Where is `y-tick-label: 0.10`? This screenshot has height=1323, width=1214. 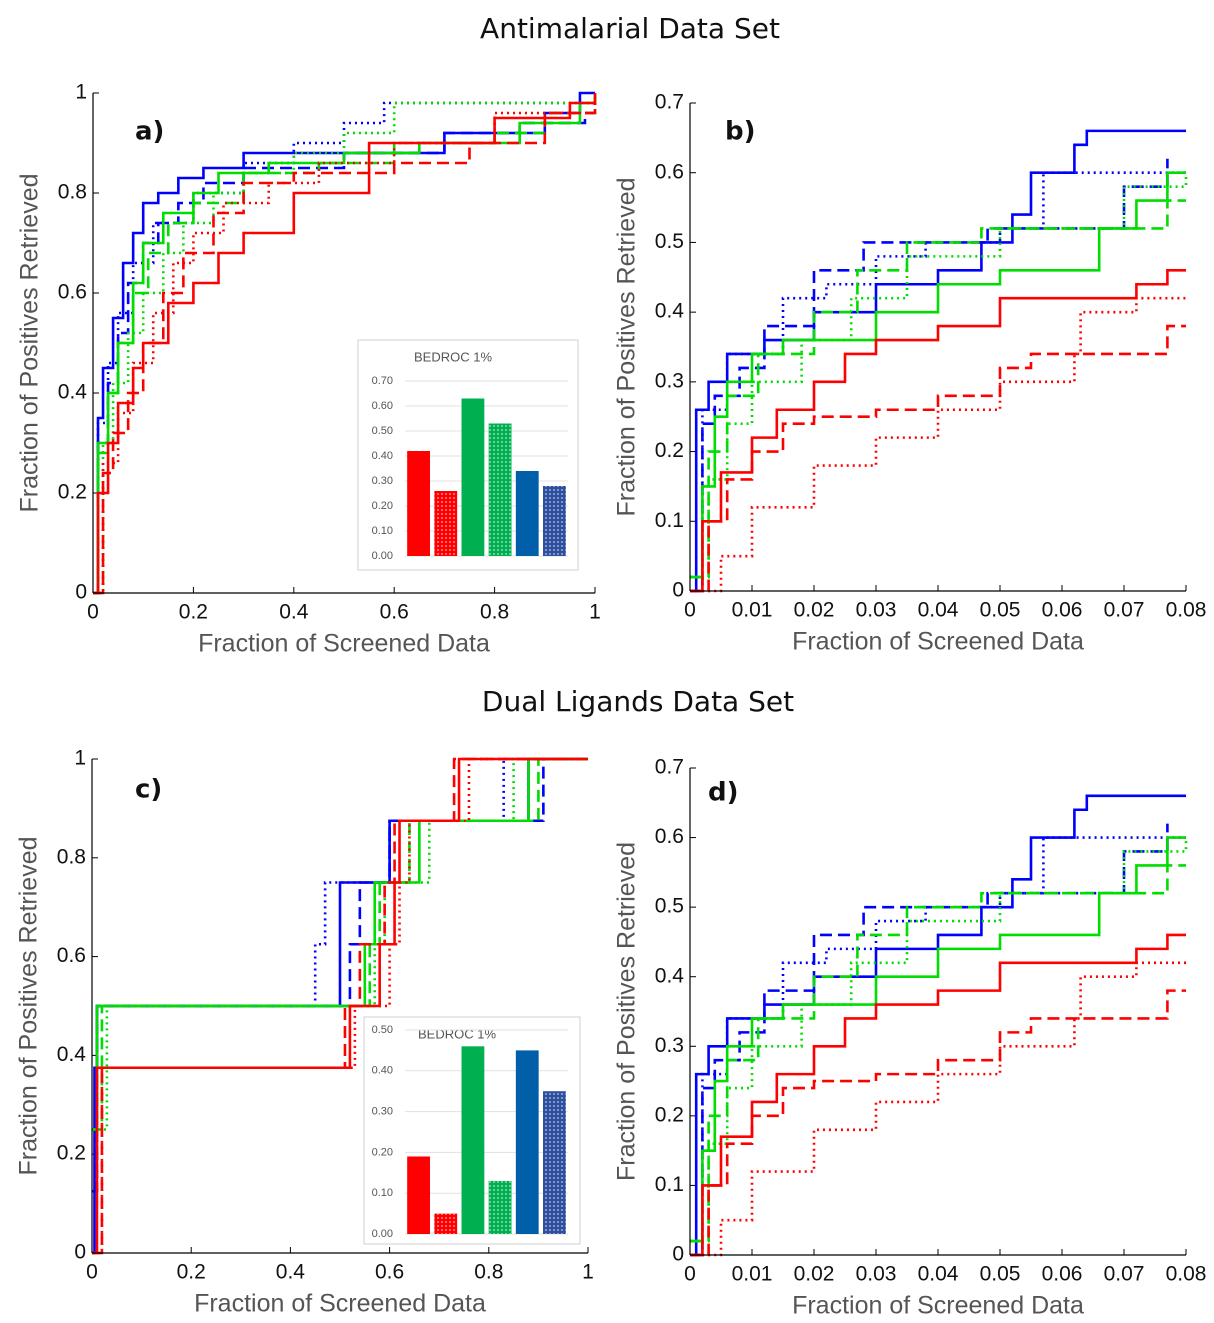
y-tick-label: 0.10 is located at coordinates (382, 1193).